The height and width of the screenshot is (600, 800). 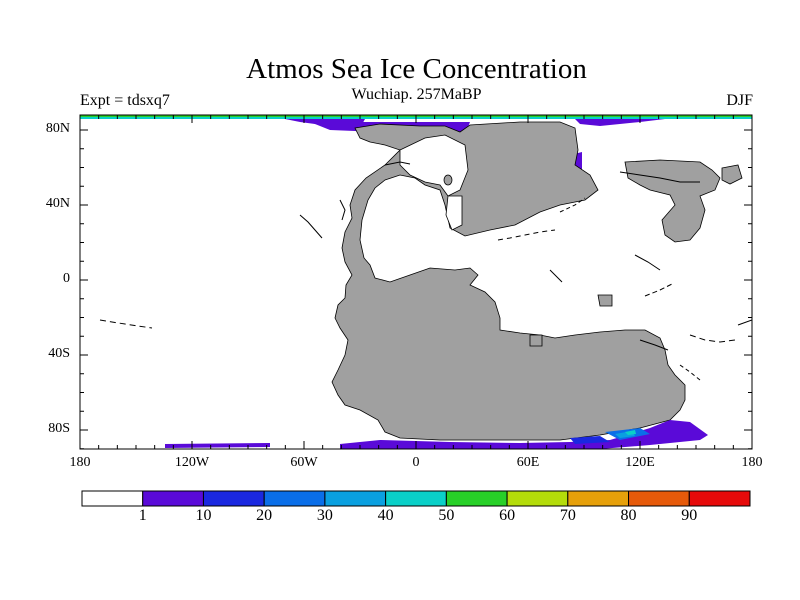 What do you see at coordinates (446, 515) in the screenshot?
I see `colorbar-label: 50` at bounding box center [446, 515].